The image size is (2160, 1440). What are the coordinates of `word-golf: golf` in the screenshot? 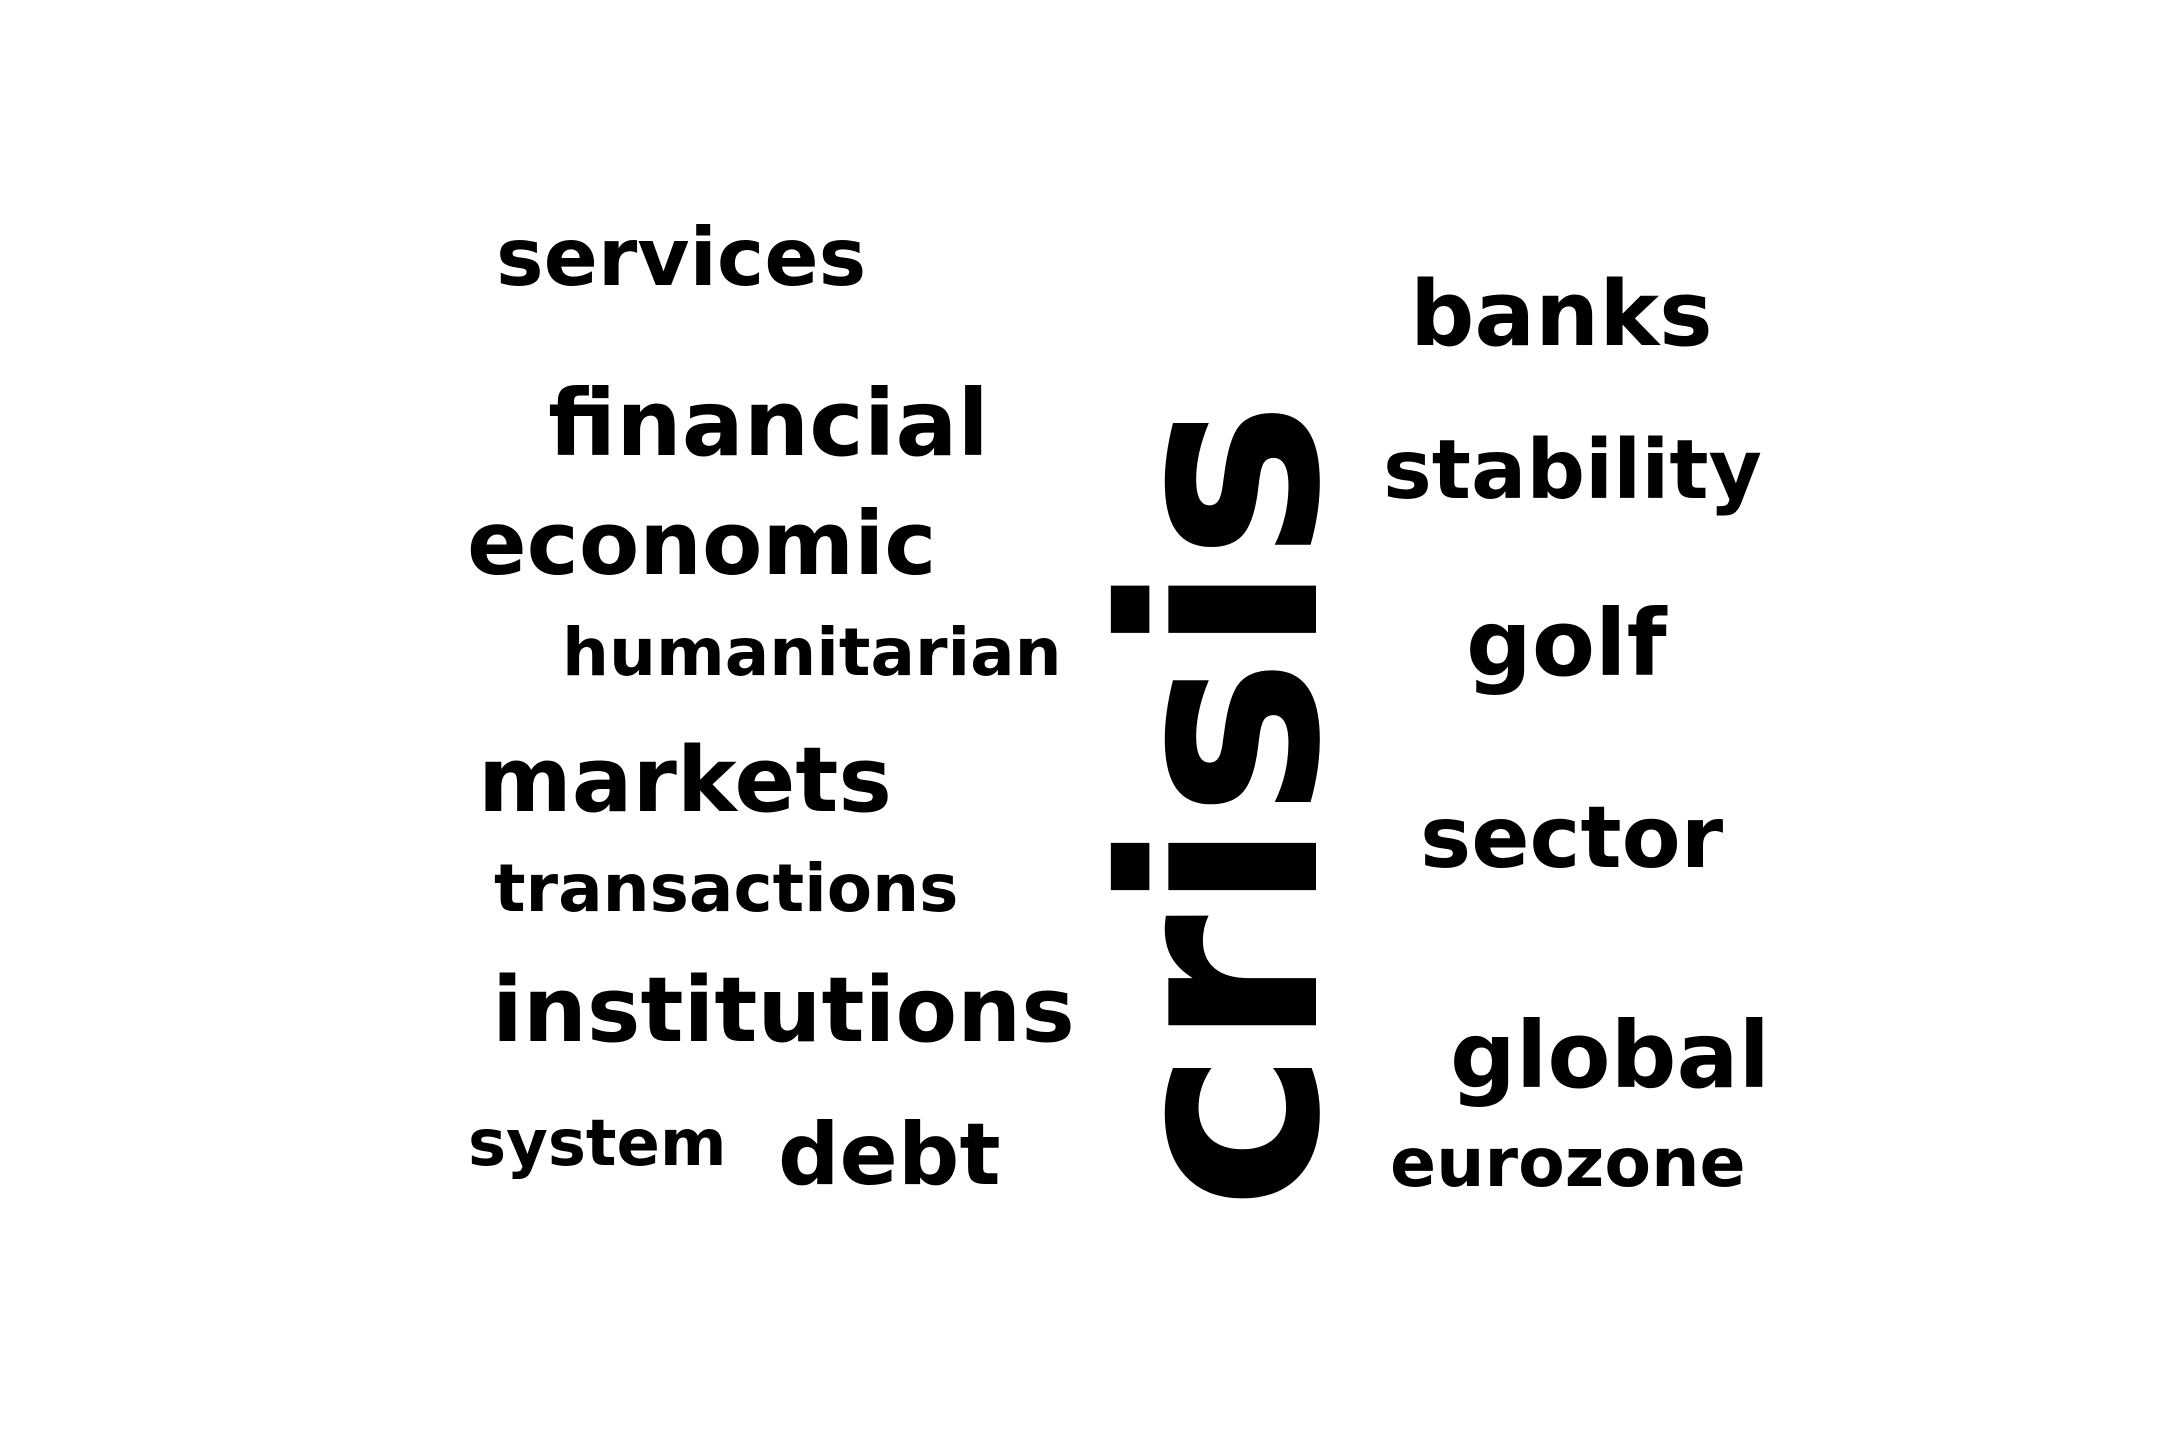 It's located at (1566, 643).